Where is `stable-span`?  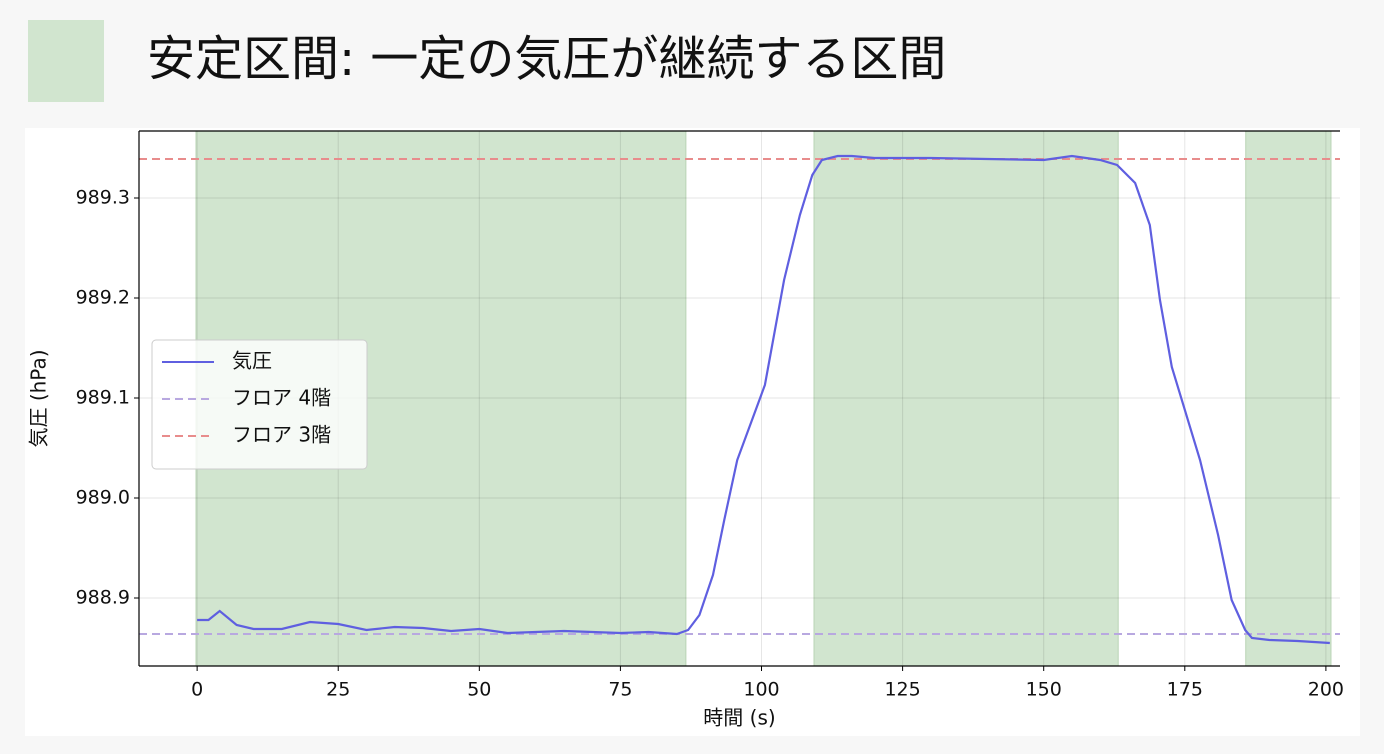 stable-span is located at coordinates (1288, 398).